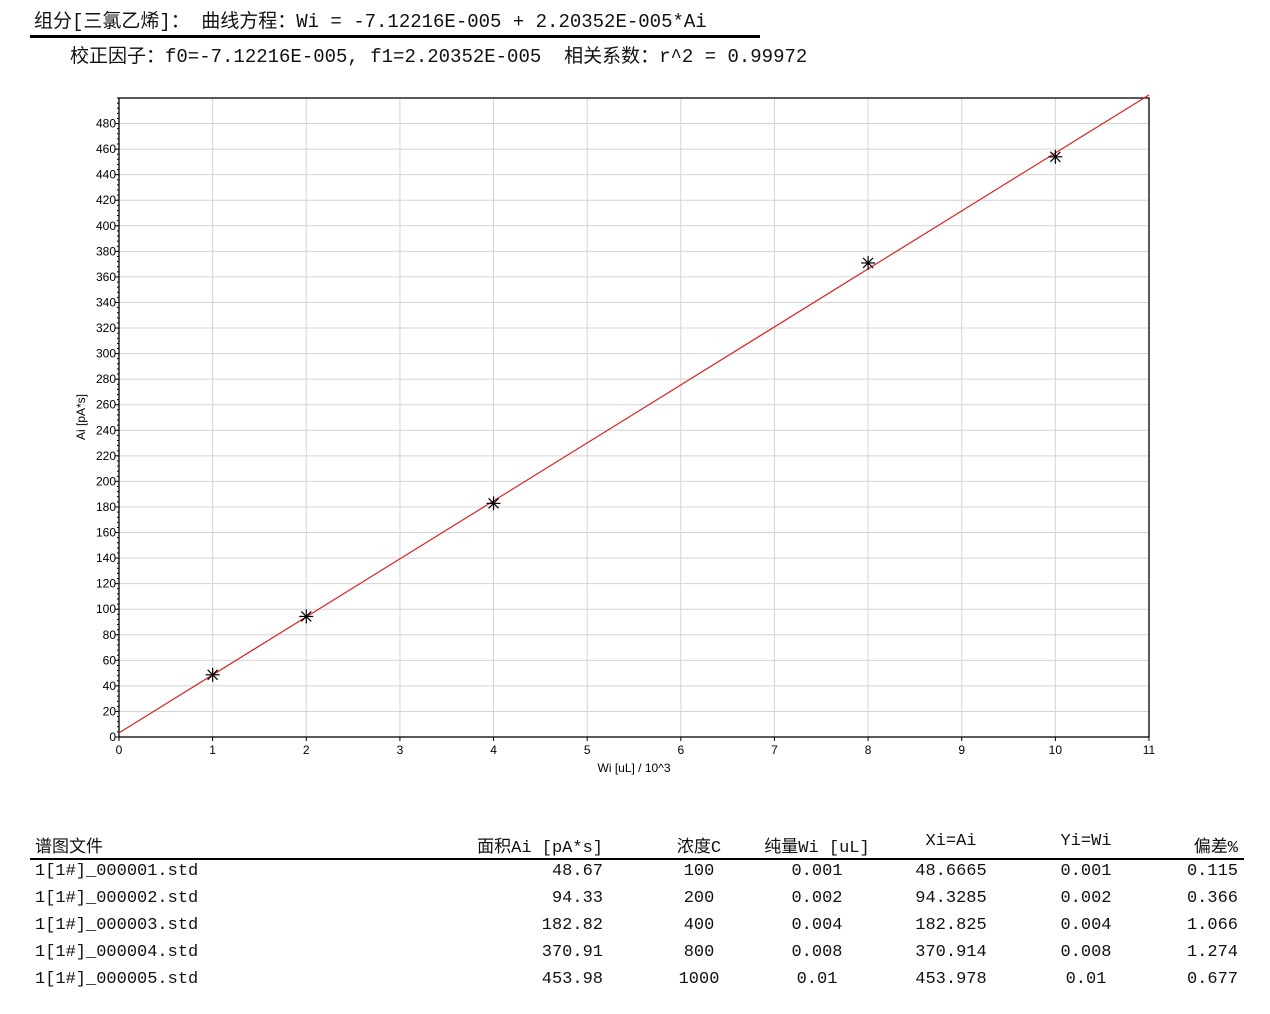  Describe the element at coordinates (699, 871) in the screenshot. I see `table-cell: 100` at that location.